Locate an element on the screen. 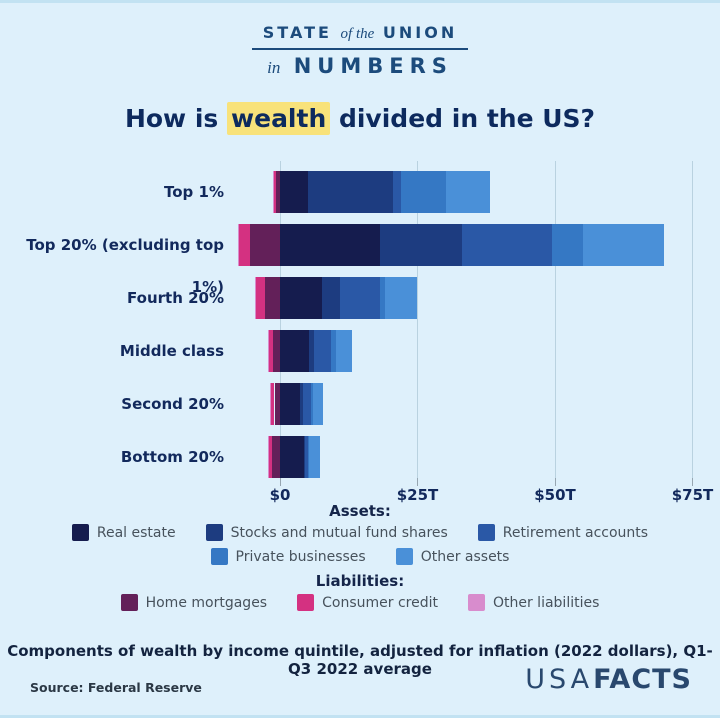 Image resolution: width=720 pixels, height=718 pixels. legend-item-label: Consumer credit is located at coordinates (380, 602).